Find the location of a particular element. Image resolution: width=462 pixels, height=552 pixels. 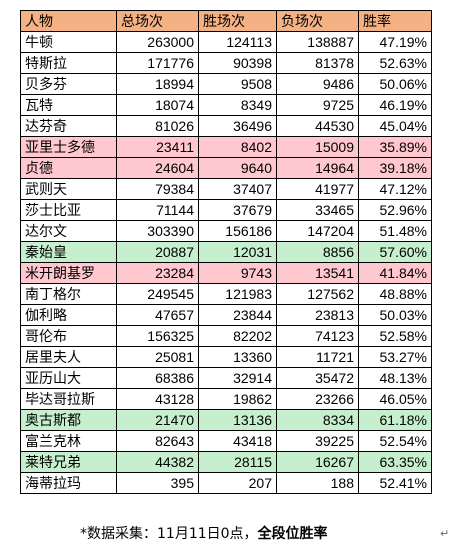

table-row: 贝多芬 18994 9508 9486 50.06% is located at coordinates (226, 84).